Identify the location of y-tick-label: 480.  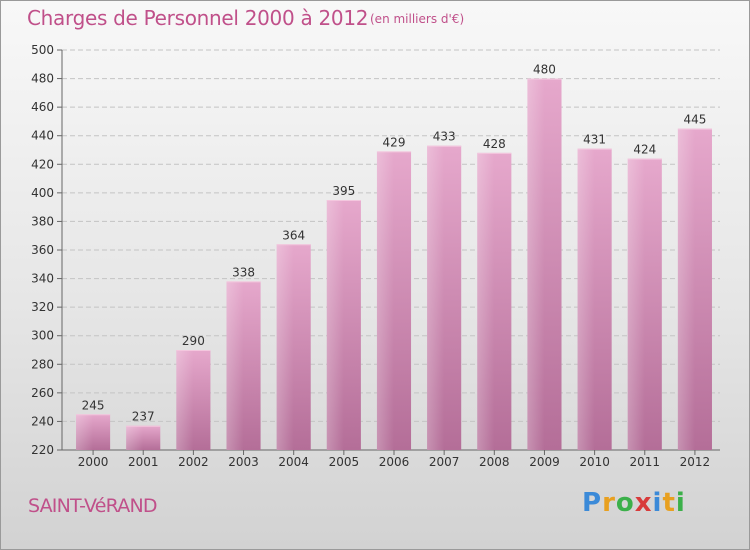
(42, 79).